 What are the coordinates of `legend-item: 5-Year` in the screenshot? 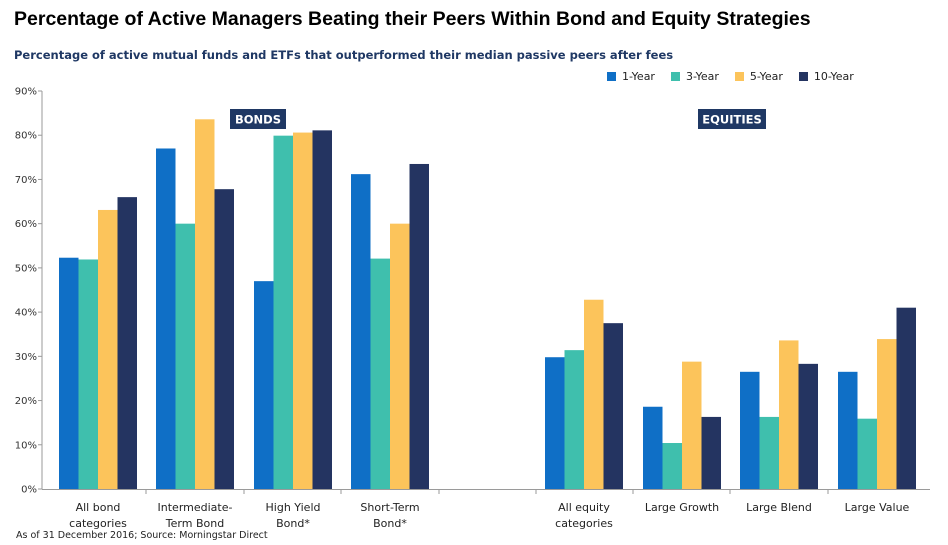 It's located at (758, 76).